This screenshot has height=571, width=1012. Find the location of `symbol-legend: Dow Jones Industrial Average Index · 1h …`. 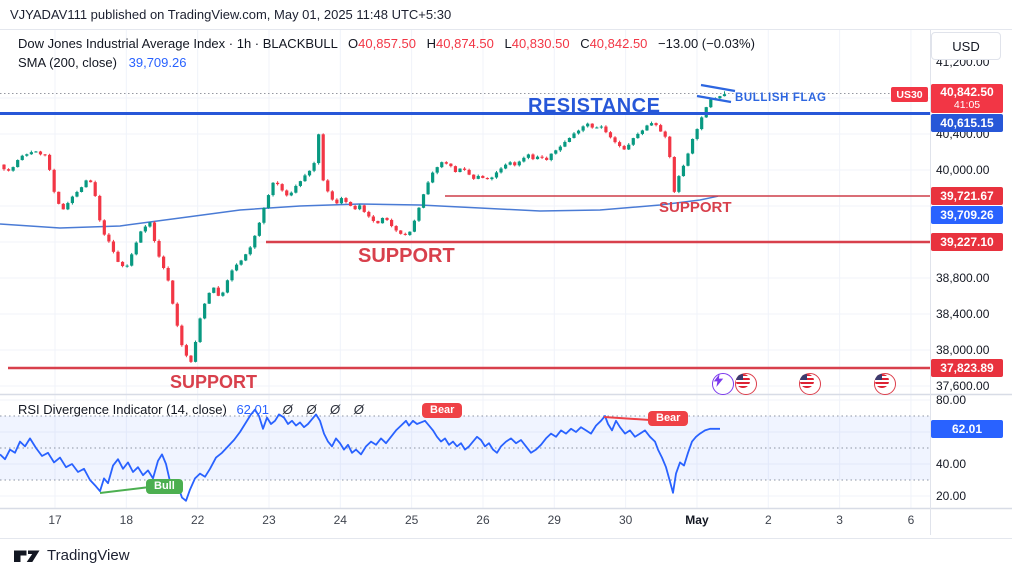

symbol-legend: Dow Jones Industrial Average Index · 1h … is located at coordinates (386, 43).